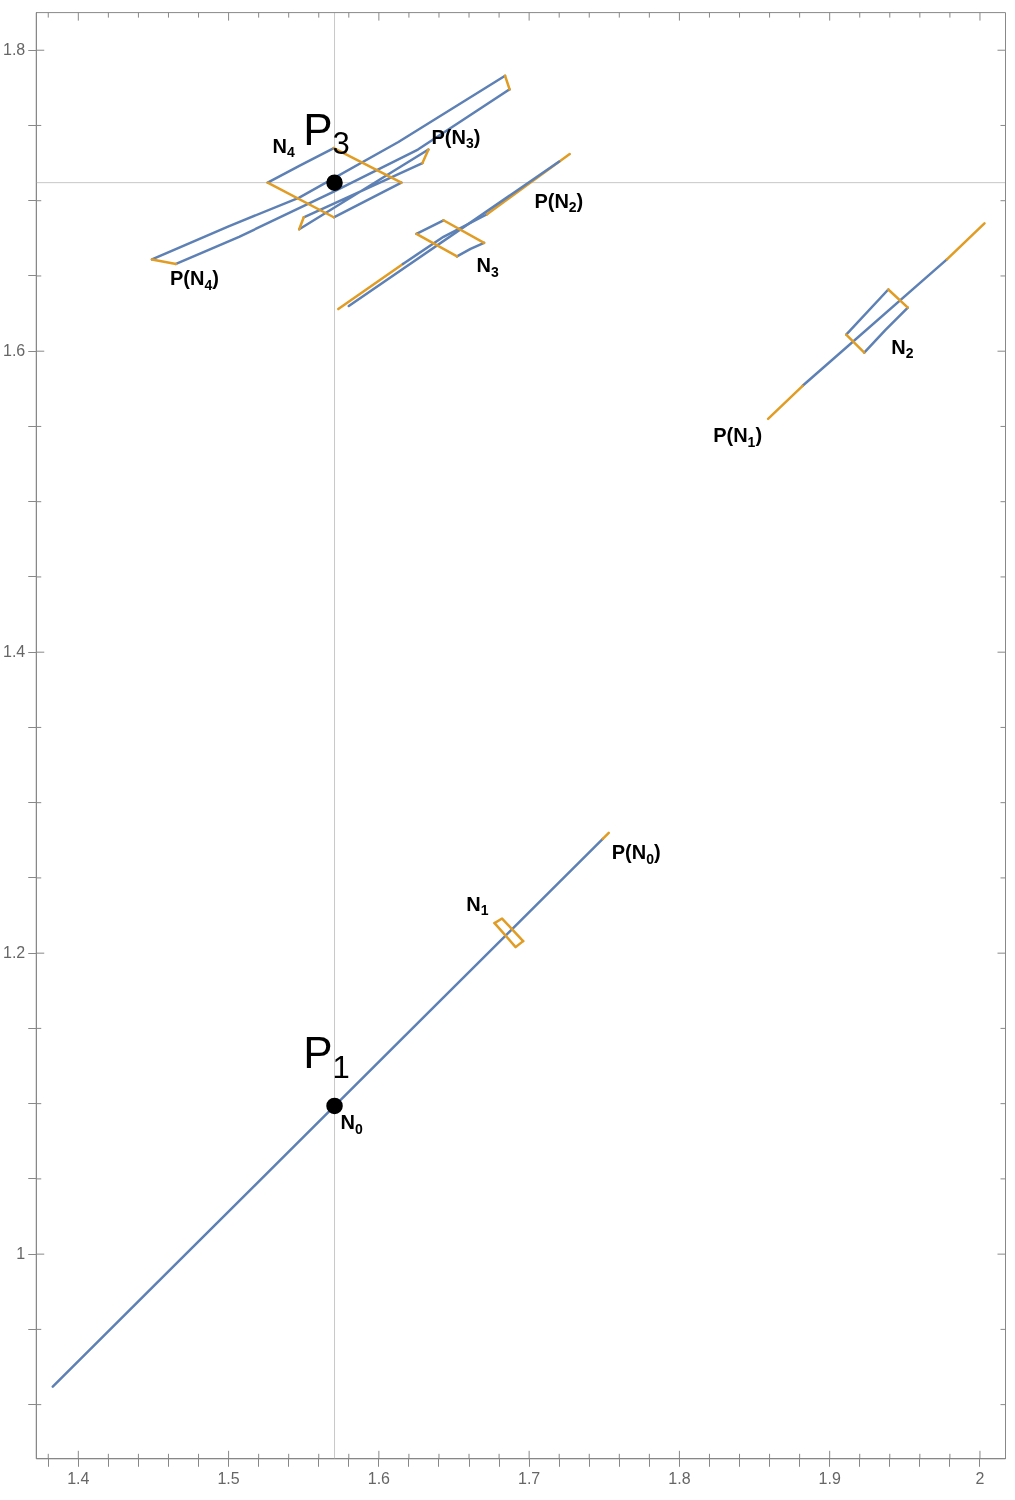 The width and height of the screenshot is (1015, 1500). Describe the element at coordinates (14, 49) in the screenshot. I see `y-tick-label: 1.8` at that location.